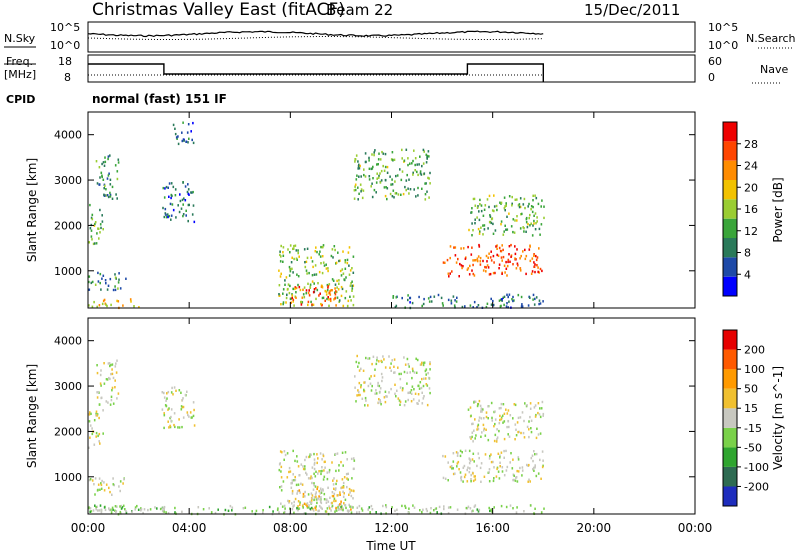 Image resolution: width=800 pixels, height=554 pixels. Describe the element at coordinates (754, 350) in the screenshot. I see `colorbar-tick-label: 200` at that location.